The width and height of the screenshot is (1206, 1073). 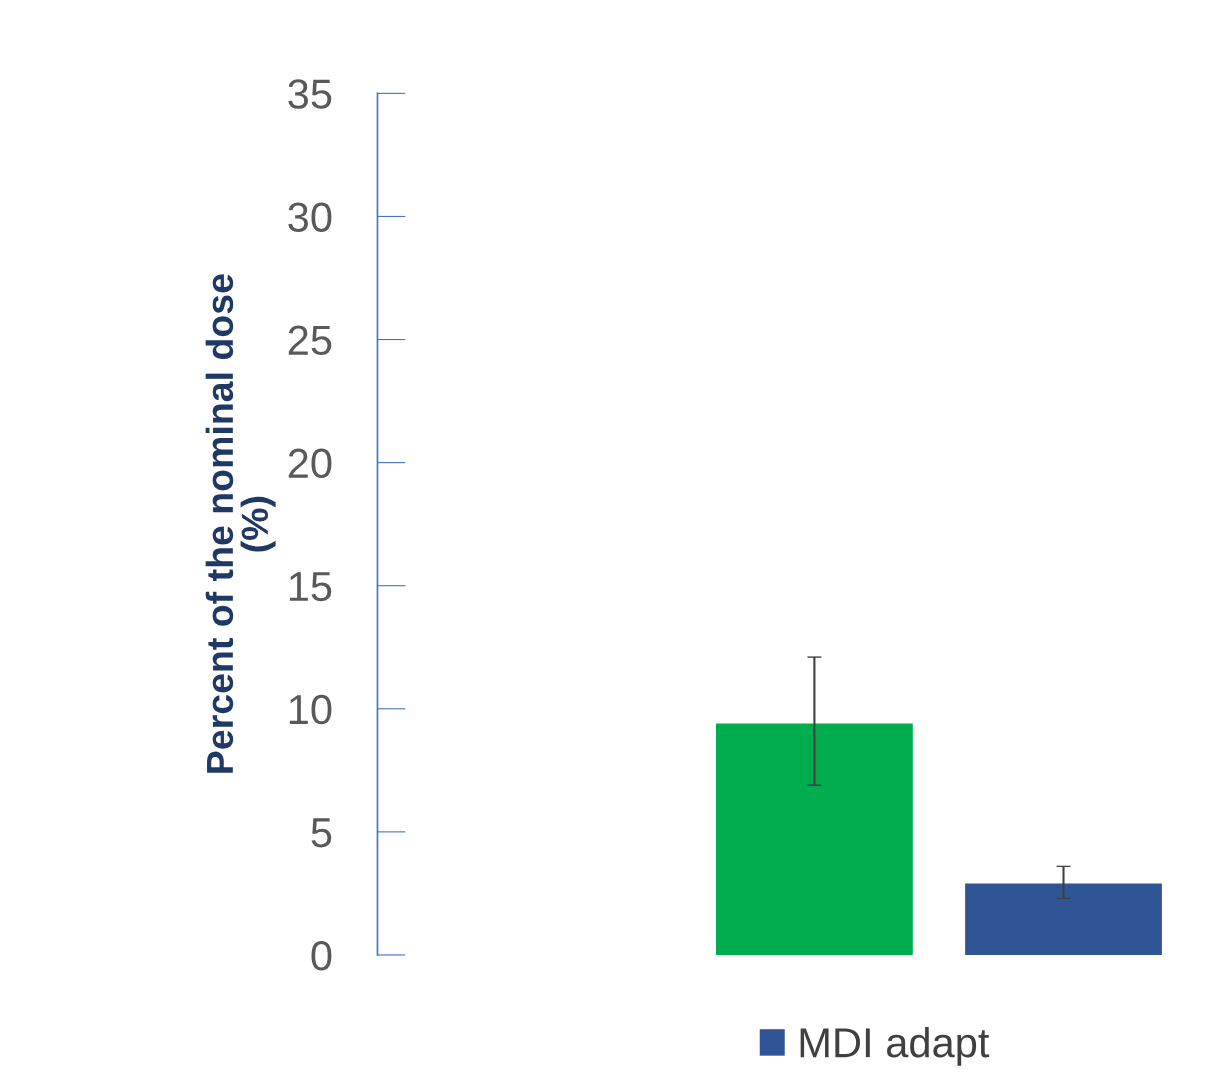 I want to click on y-tick-label: 0, so click(x=321, y=955).